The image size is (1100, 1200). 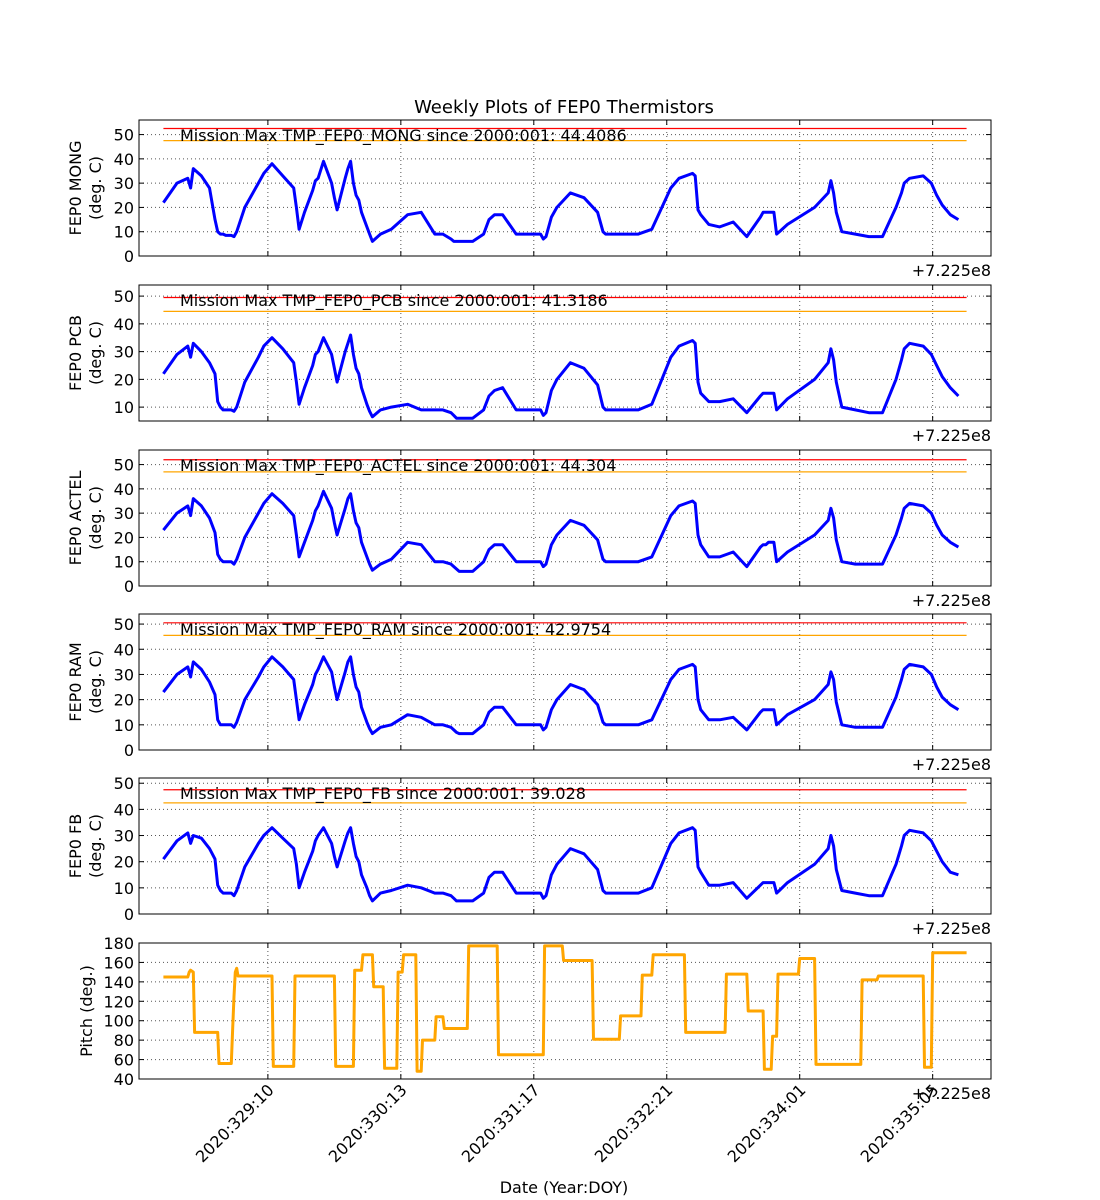 What do you see at coordinates (124, 1060) in the screenshot?
I see `y-tick-label: 60` at bounding box center [124, 1060].